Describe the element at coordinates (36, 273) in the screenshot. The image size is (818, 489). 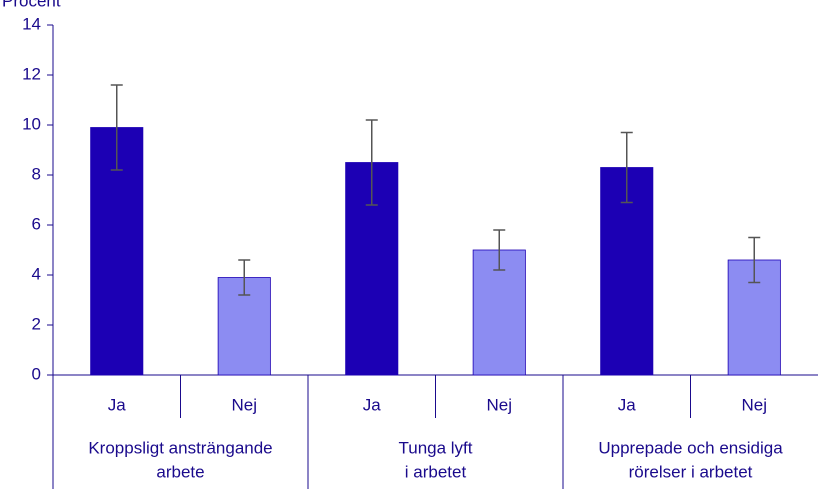
I see `y-tick-label: 4` at that location.